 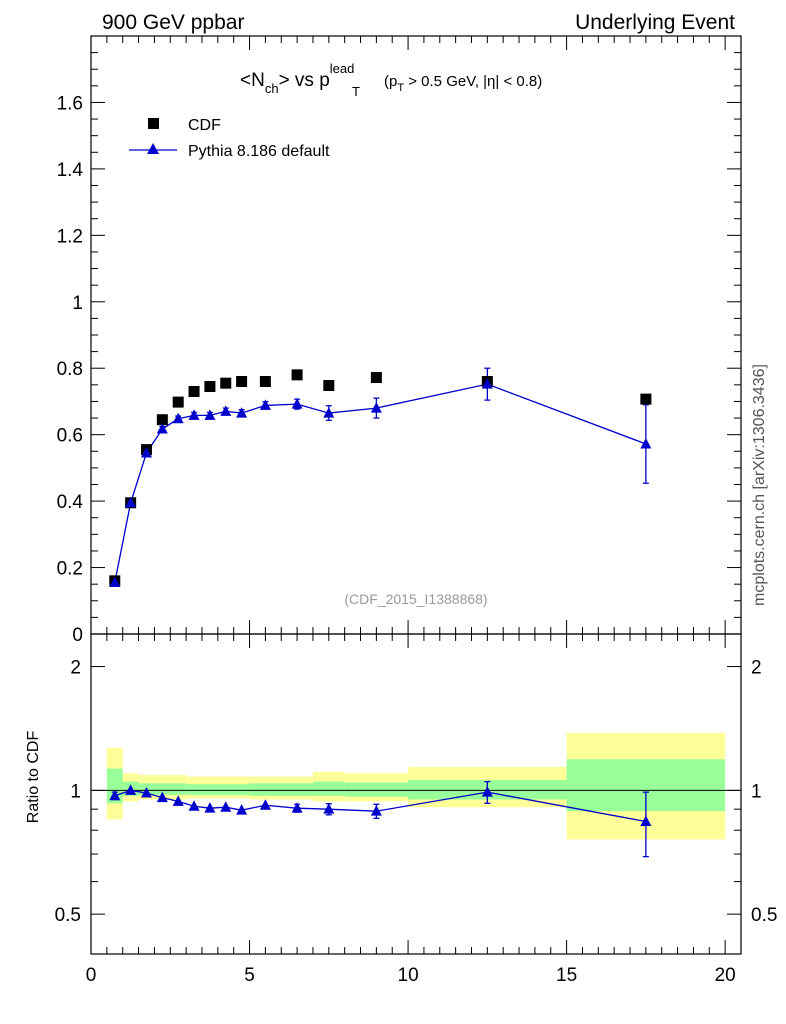 What do you see at coordinates (380, 477) in the screenshot?
I see `main-series-layer` at bounding box center [380, 477].